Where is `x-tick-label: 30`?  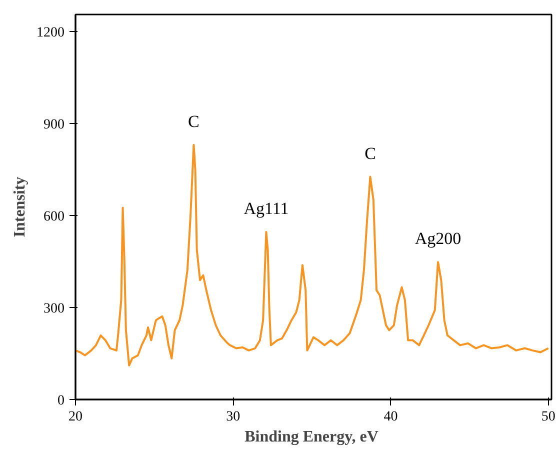
x-tick-label: 30 is located at coordinates (233, 417).